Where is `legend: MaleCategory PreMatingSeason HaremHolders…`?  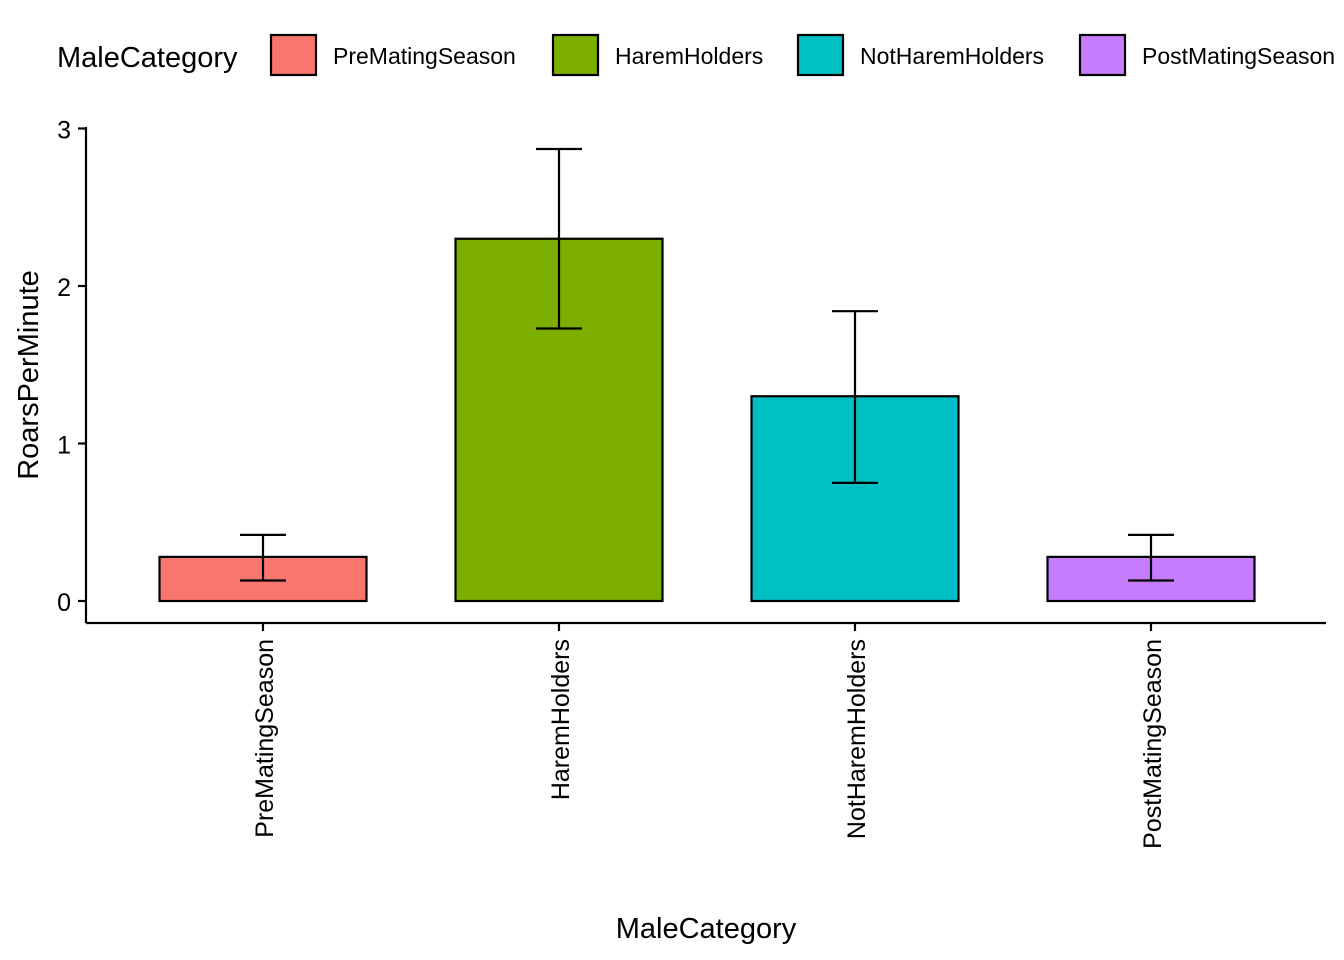 legend: MaleCategory PreMatingSeason HaremHolders… is located at coordinates (696, 55).